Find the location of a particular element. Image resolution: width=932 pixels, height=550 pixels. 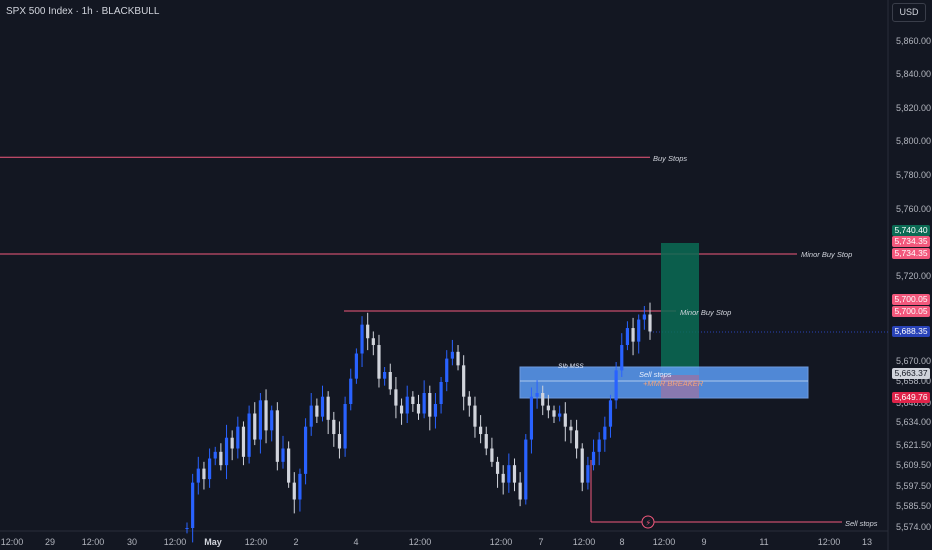

price-tick: 5,720.00 is located at coordinates (914, 276).